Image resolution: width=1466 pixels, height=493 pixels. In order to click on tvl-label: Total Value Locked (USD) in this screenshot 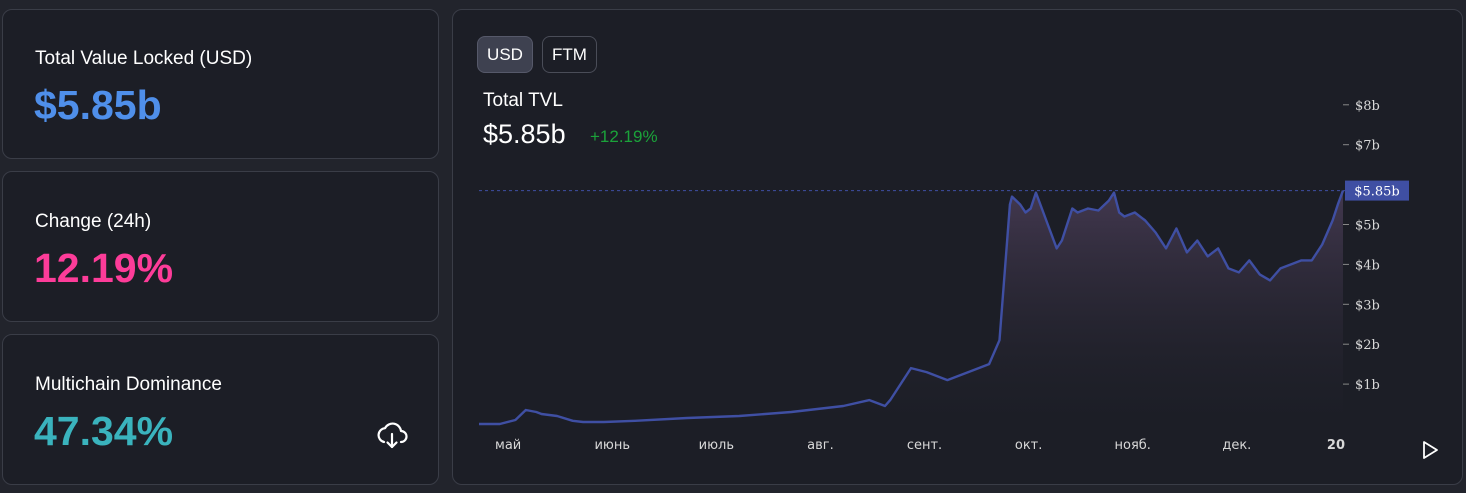, I will do `click(144, 58)`.